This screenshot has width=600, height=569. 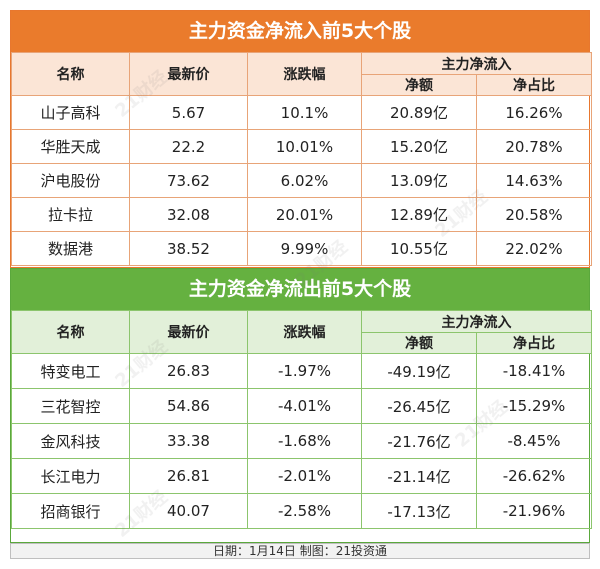 I want to click on table-row: 长江电力 26.81 -2.01% -21.14亿 -26.62%, so click(x=301, y=476).